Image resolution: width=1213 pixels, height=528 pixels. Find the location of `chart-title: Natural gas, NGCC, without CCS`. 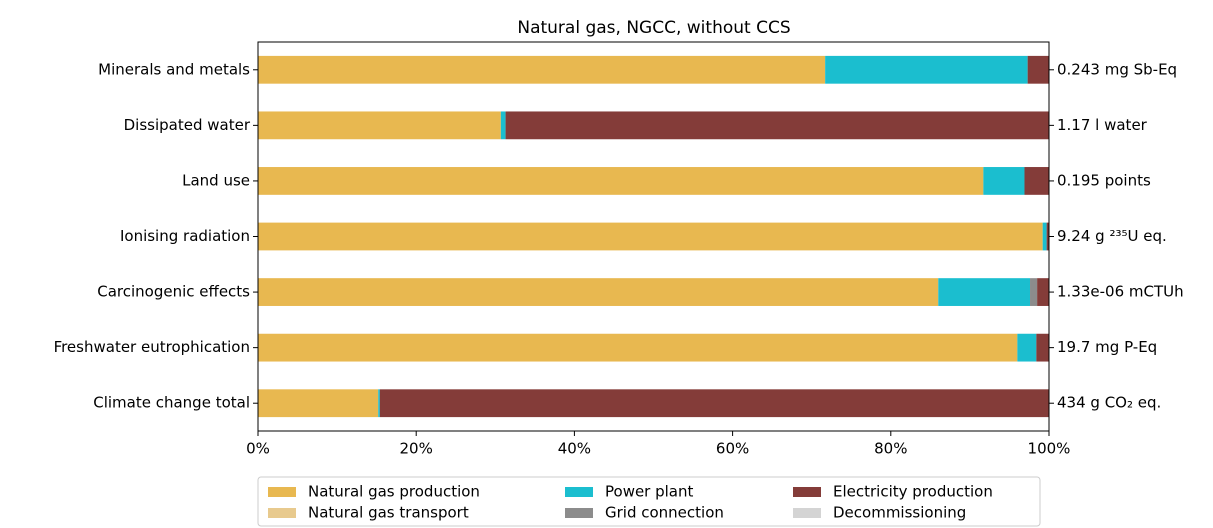

chart-title: Natural gas, NGCC, without CCS is located at coordinates (653, 28).